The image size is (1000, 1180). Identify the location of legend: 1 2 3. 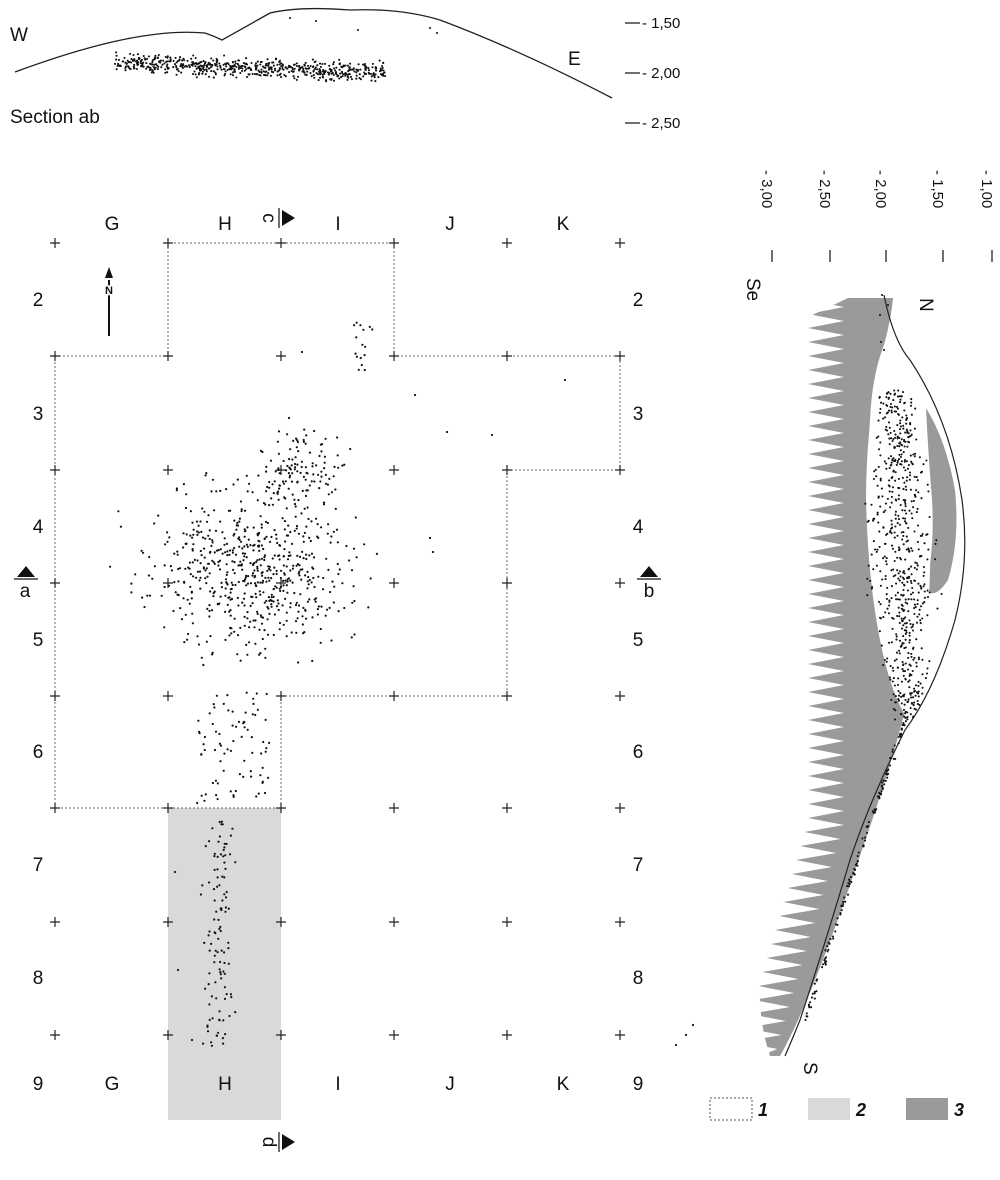
(836, 1109).